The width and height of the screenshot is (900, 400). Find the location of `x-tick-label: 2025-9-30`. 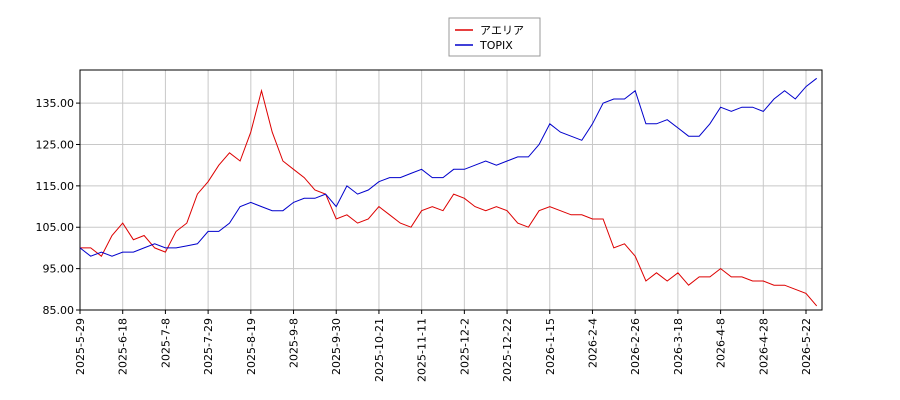

x-tick-label: 2025-9-30 is located at coordinates (336, 346).